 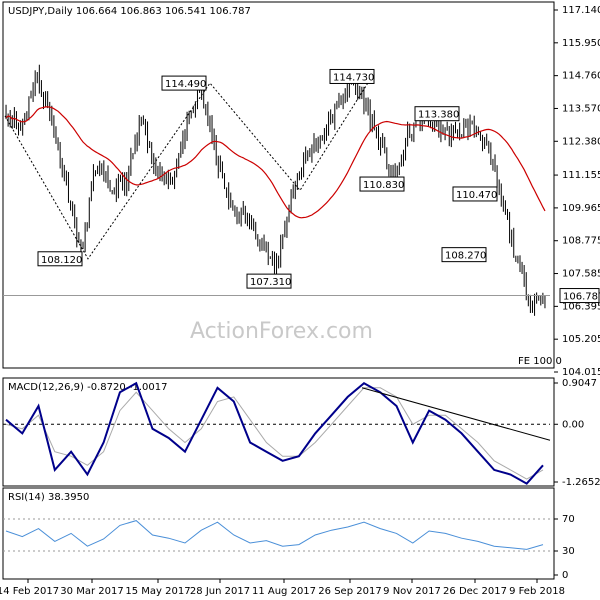 I want to click on price-tick-label: 113.570, so click(x=581, y=108).